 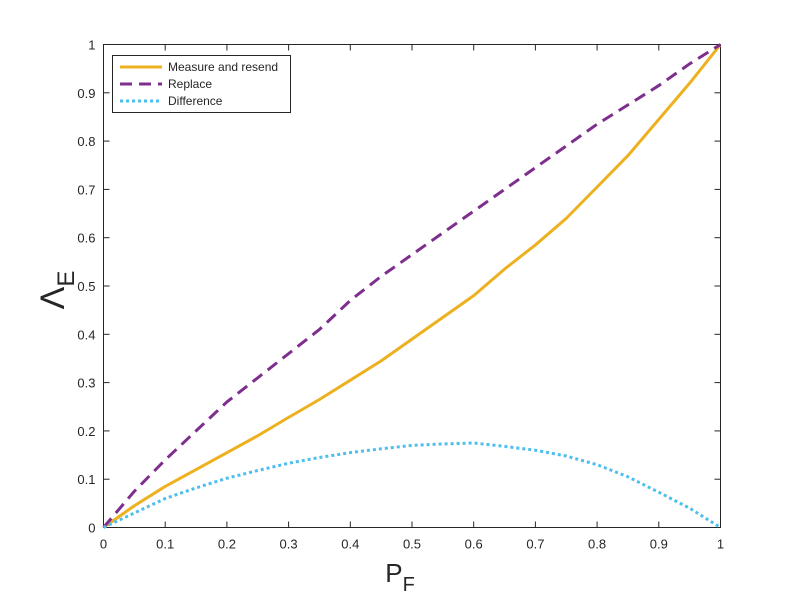 What do you see at coordinates (53, 297) in the screenshot?
I see `y-axis-label-main: Λ` at bounding box center [53, 297].